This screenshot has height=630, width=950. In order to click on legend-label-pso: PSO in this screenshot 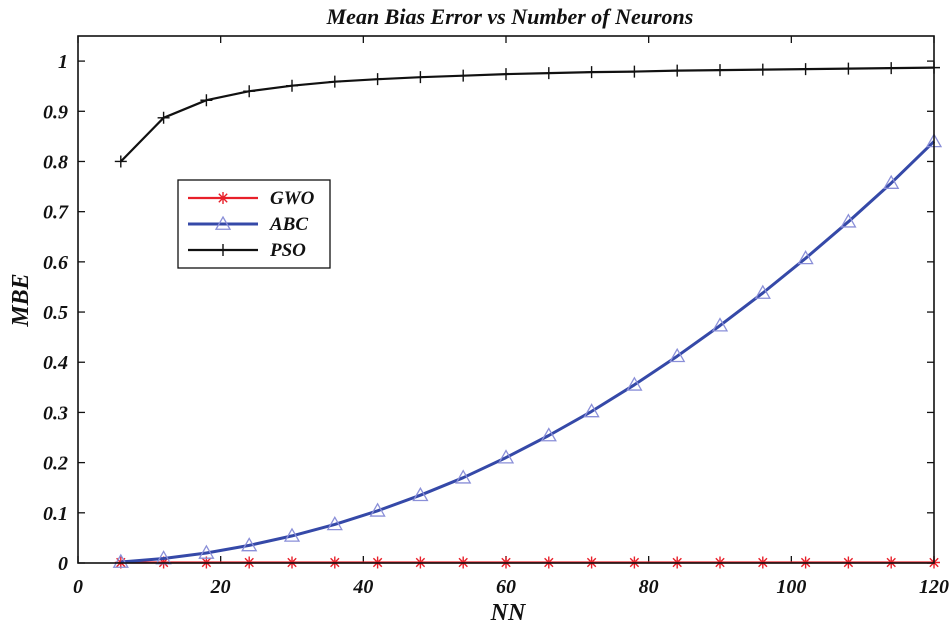, I will do `click(287, 250)`.